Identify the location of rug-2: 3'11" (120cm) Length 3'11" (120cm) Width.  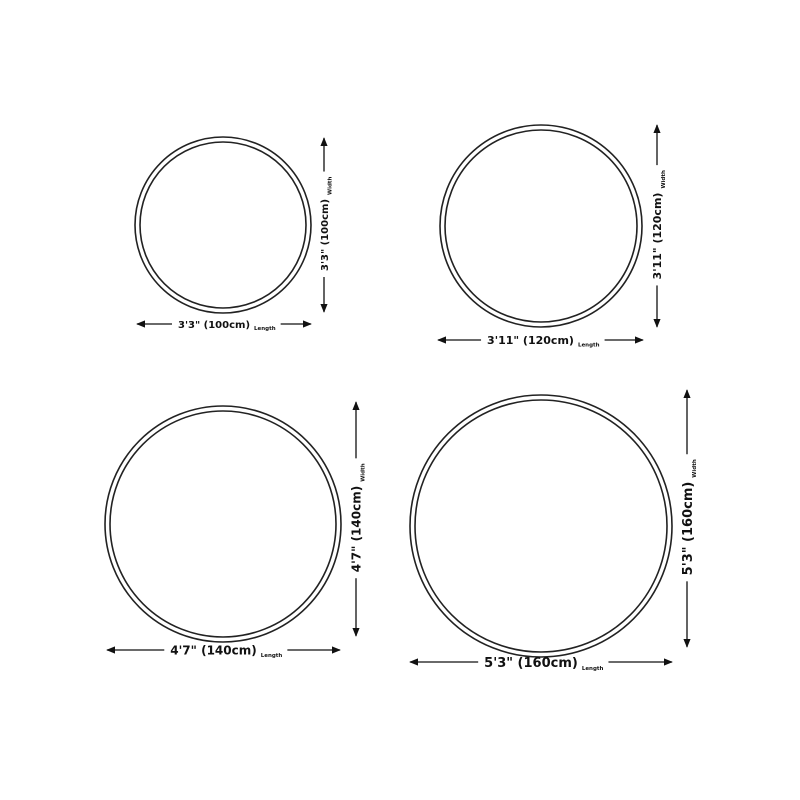
(552, 236).